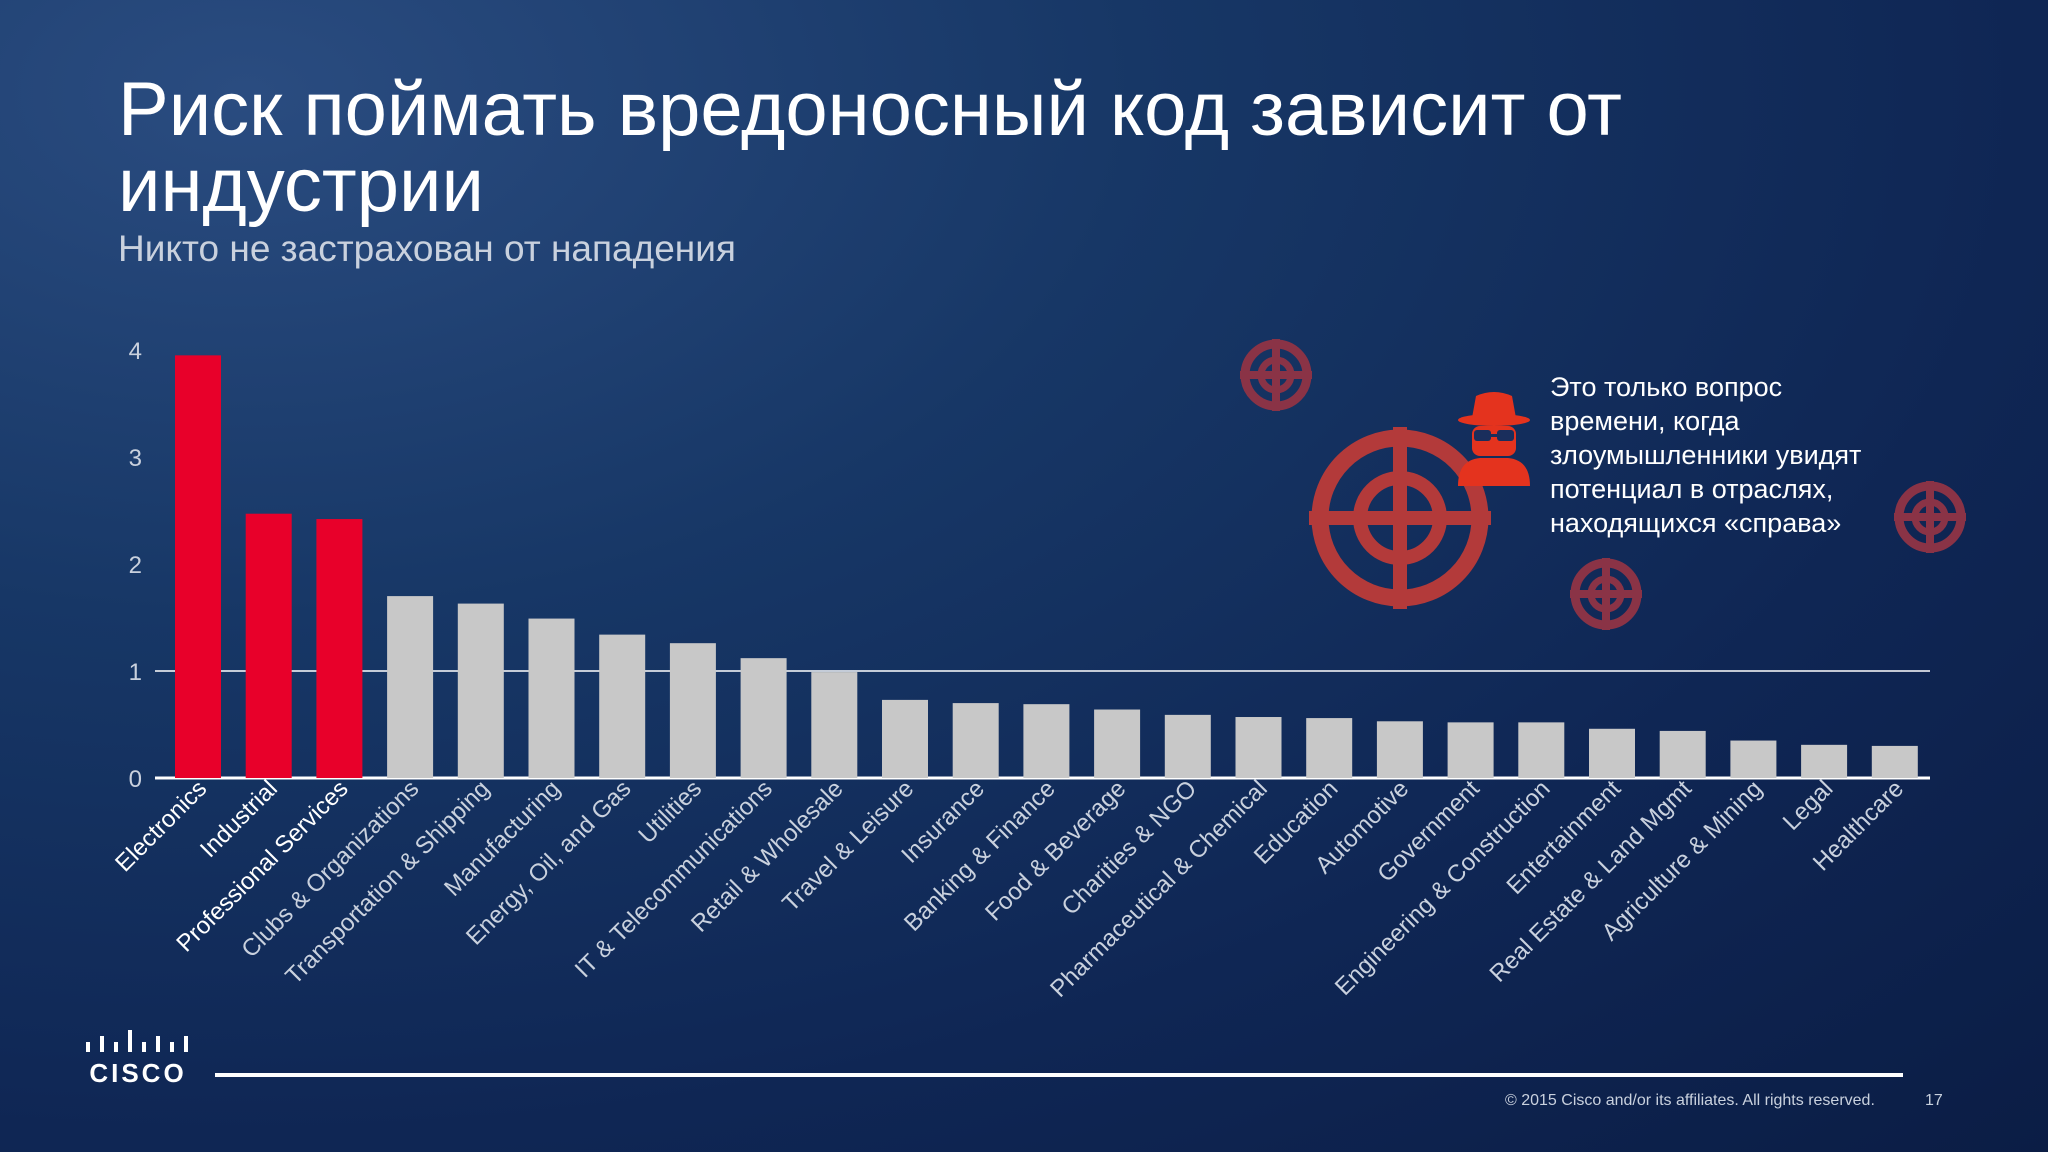 This screenshot has width=2048, height=1152. Describe the element at coordinates (1470, 750) in the screenshot. I see `bar-government` at that location.